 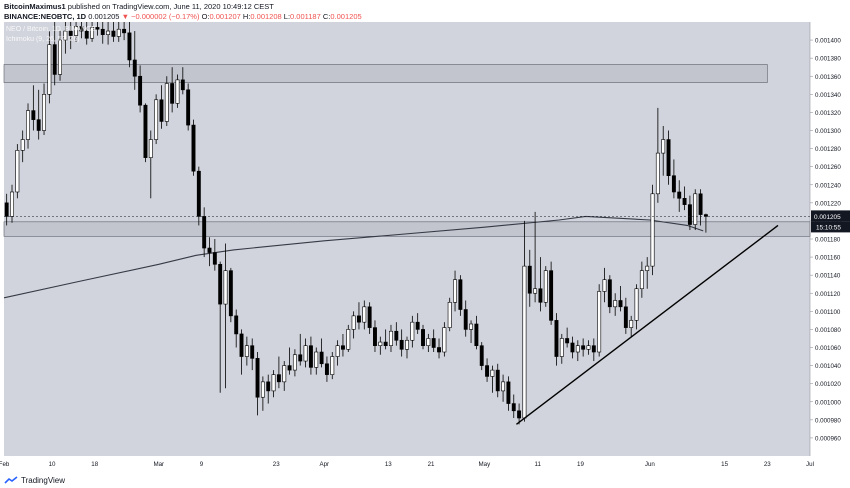 What do you see at coordinates (43, 480) in the screenshot?
I see `footer-brand: TradingView` at bounding box center [43, 480].